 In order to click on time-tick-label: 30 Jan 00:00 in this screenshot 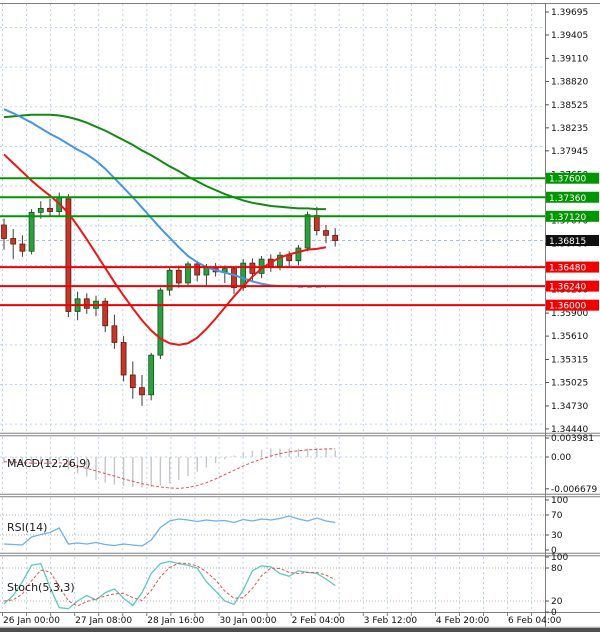, I will do `click(247, 621)`.